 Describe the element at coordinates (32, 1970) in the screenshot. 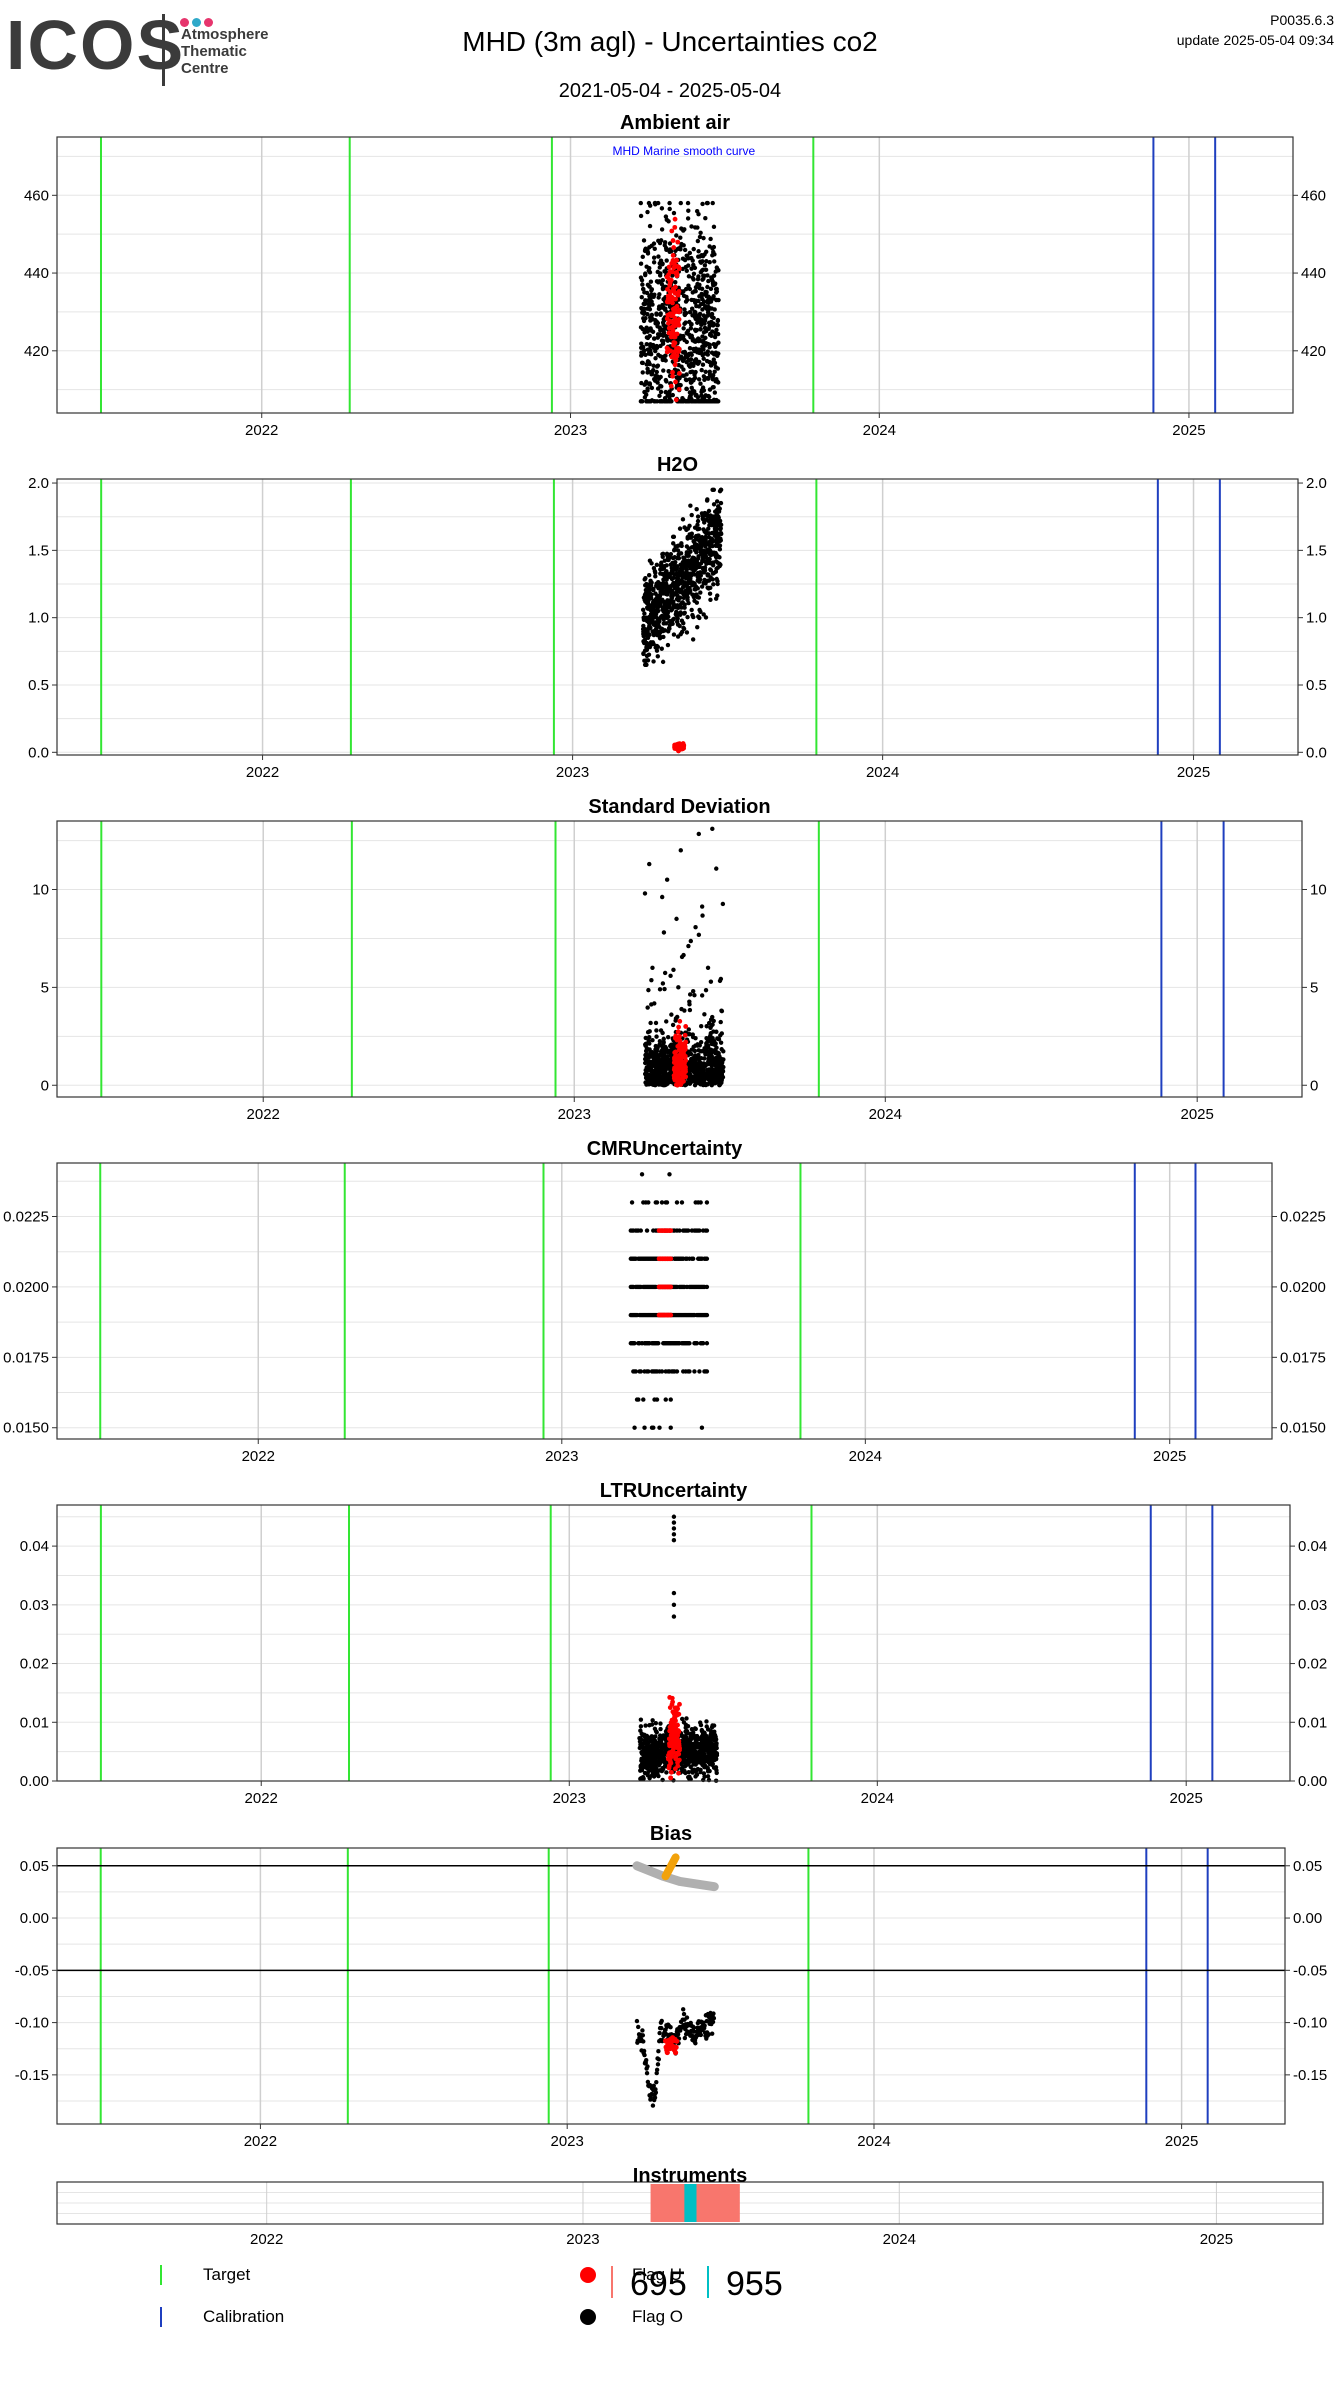

I see `y-tick-label: -0.05` at that location.